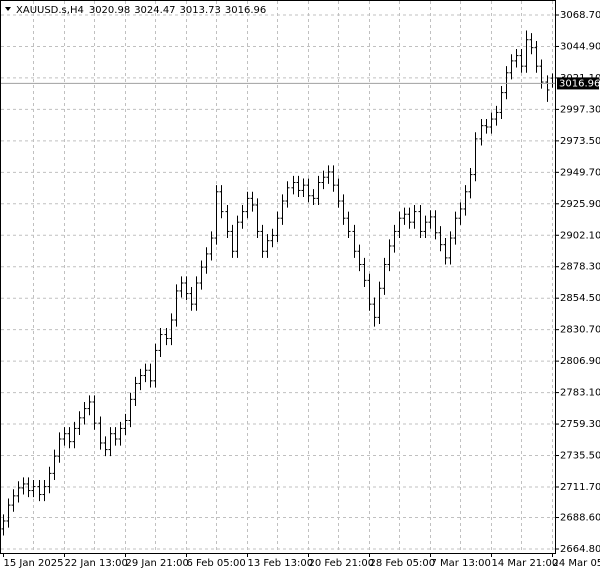 This screenshot has height=571, width=600. Describe the element at coordinates (580, 424) in the screenshot. I see `y-tick-label: 2759.30` at that location.